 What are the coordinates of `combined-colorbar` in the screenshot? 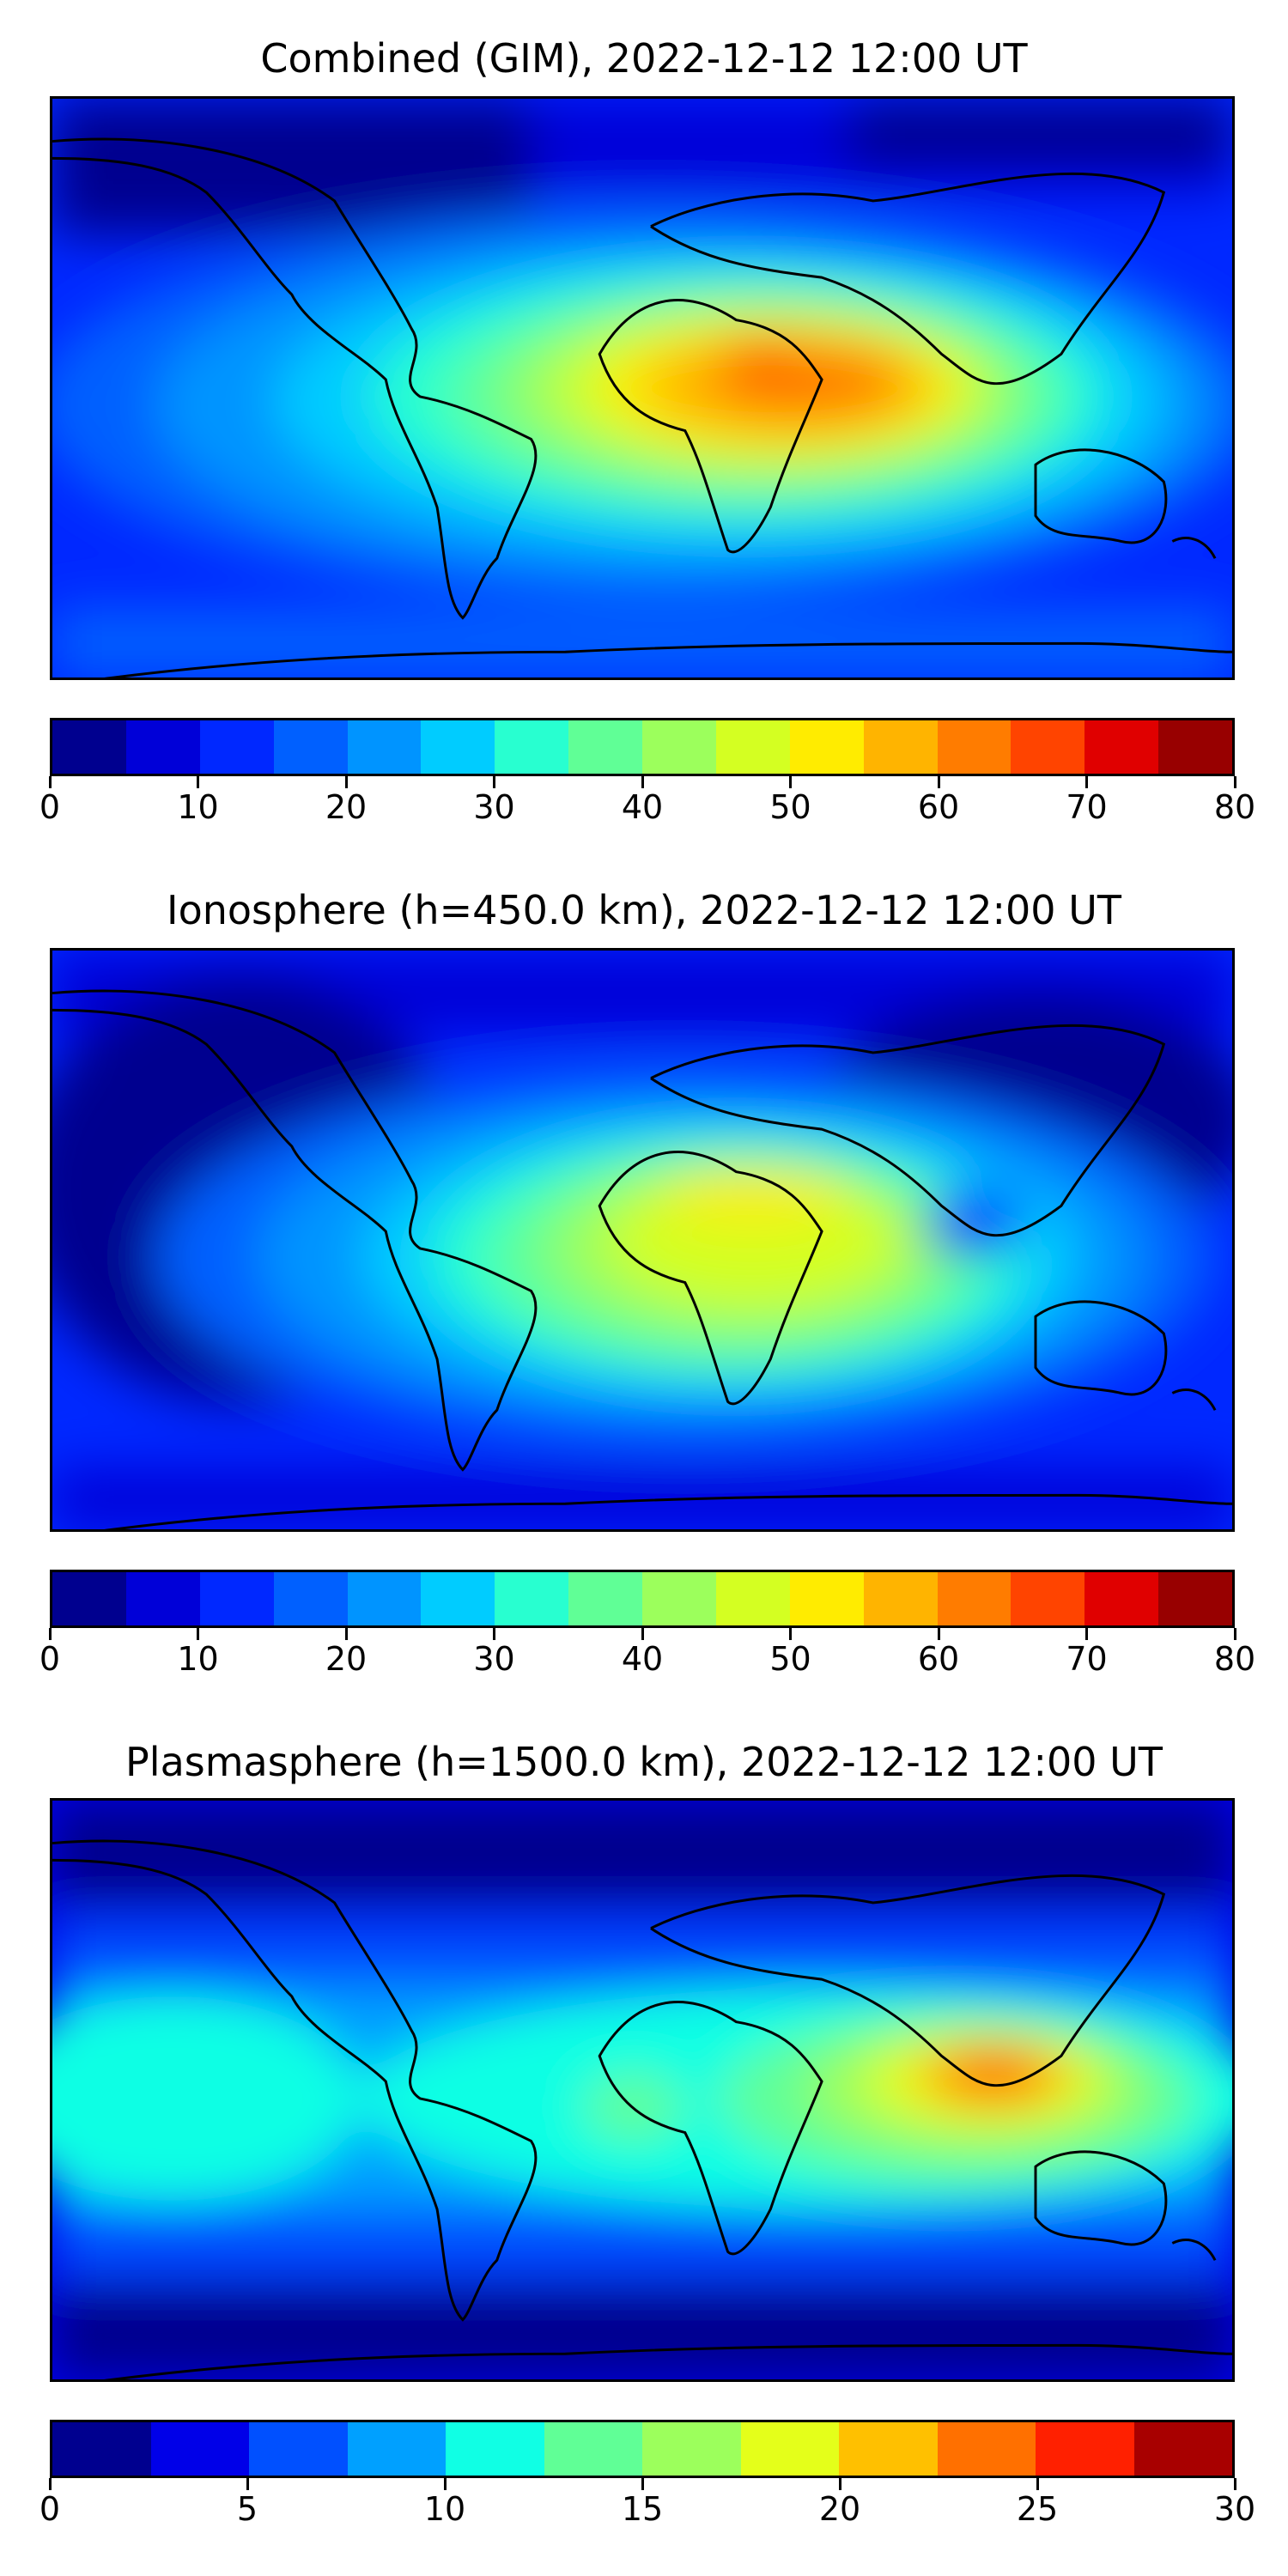 It's located at (642, 747).